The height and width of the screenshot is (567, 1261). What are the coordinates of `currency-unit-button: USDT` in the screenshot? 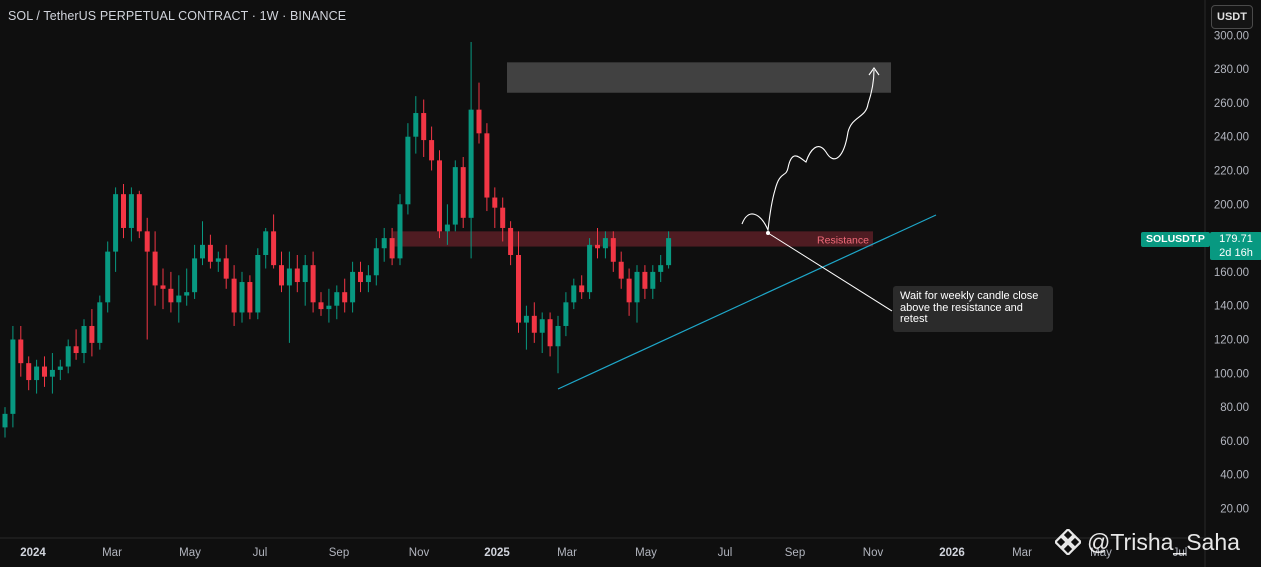 It's located at (1232, 17).